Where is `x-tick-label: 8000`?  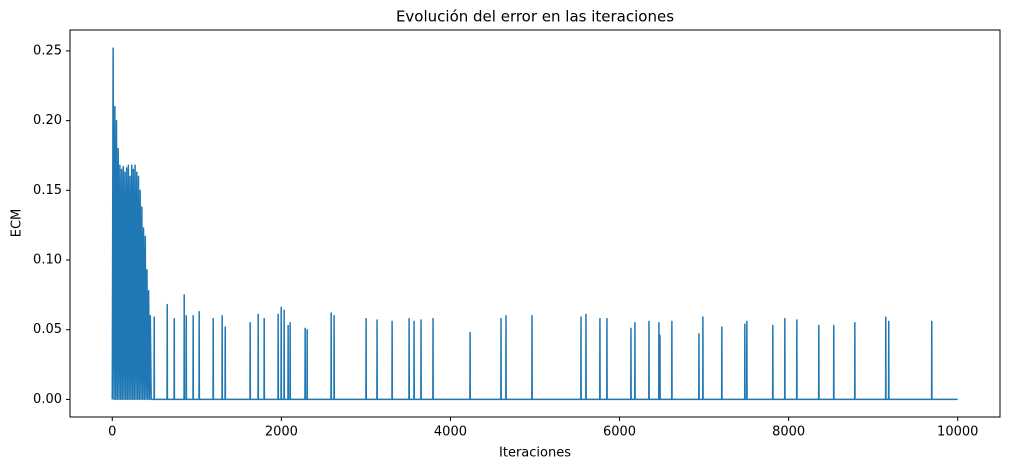
x-tick-label: 8000 is located at coordinates (788, 432).